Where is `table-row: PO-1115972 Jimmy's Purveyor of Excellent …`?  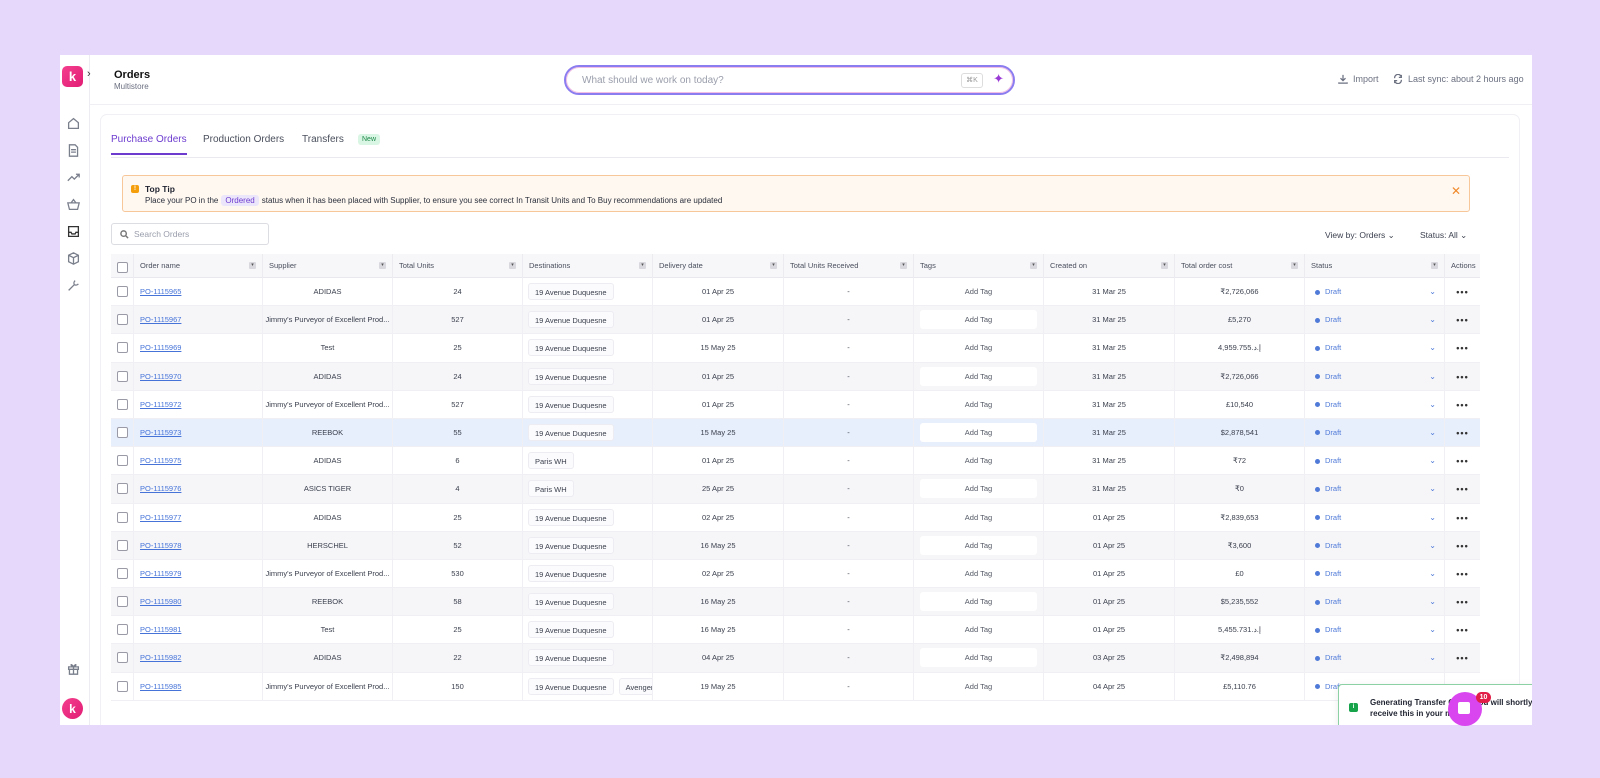
table-row: PO-1115972 Jimmy's Purveyor of Excellent … is located at coordinates (795, 404).